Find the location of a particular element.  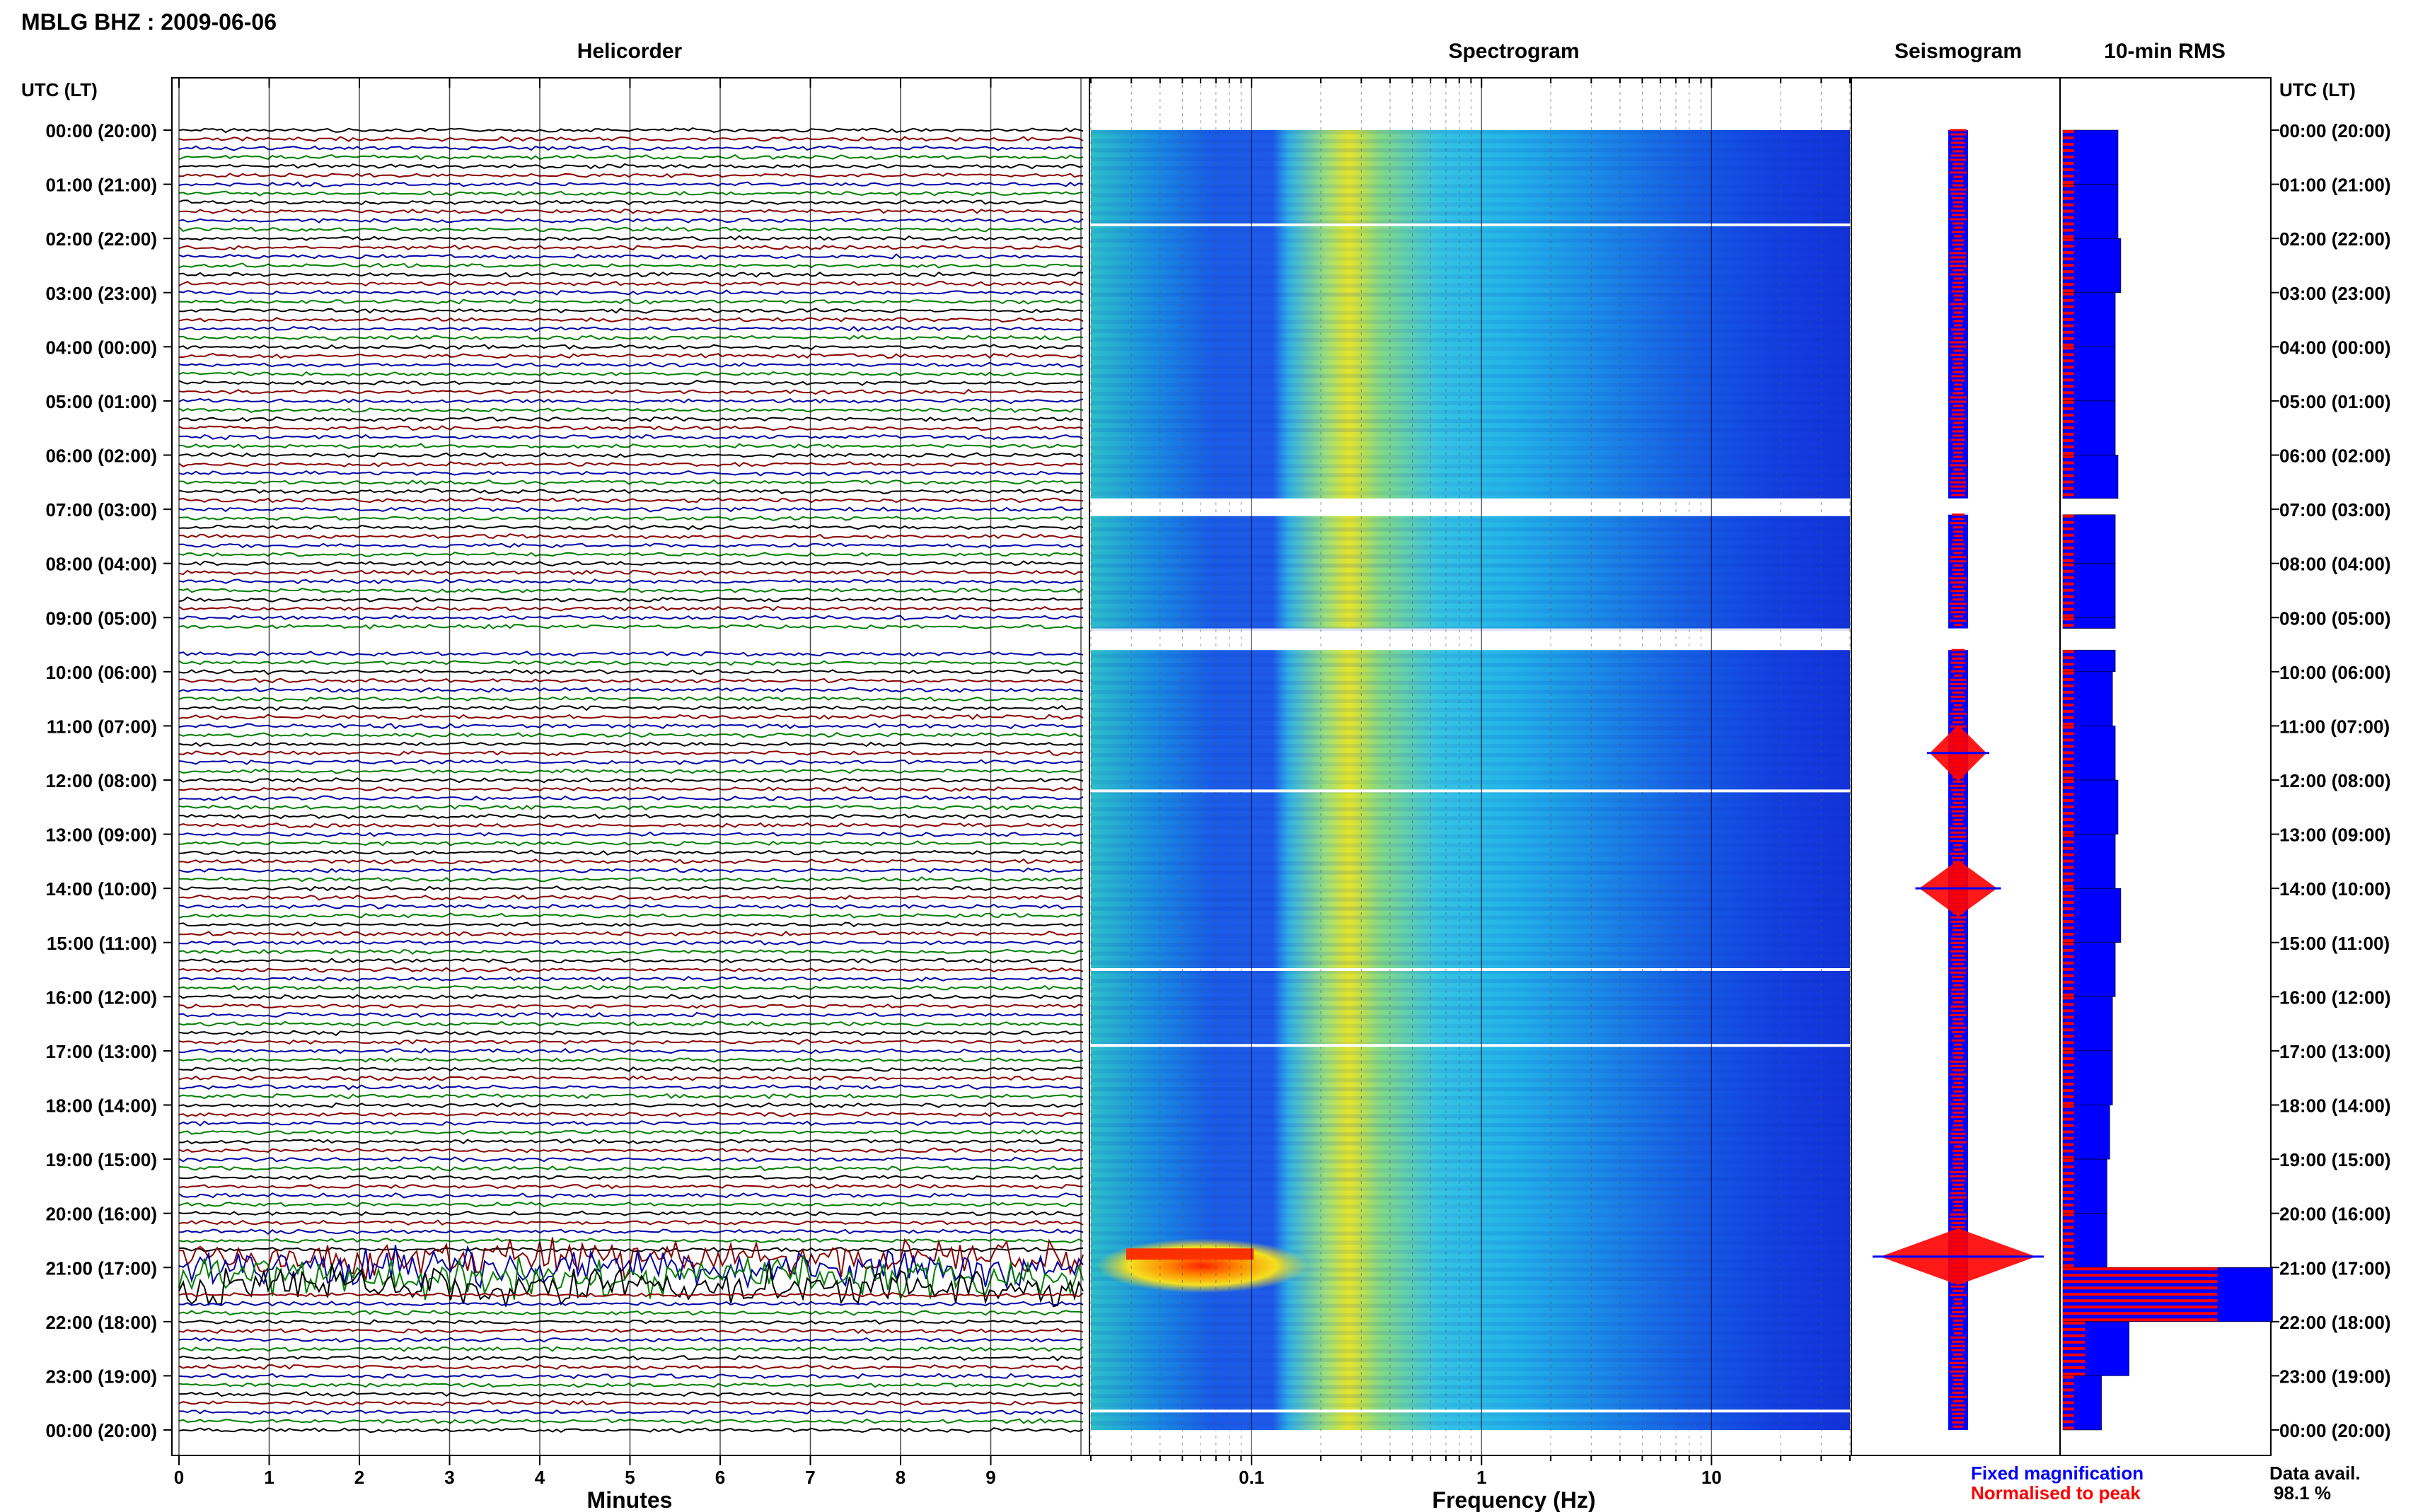

time-tick-label: 18:00 (14:00) is located at coordinates (2335, 1106).